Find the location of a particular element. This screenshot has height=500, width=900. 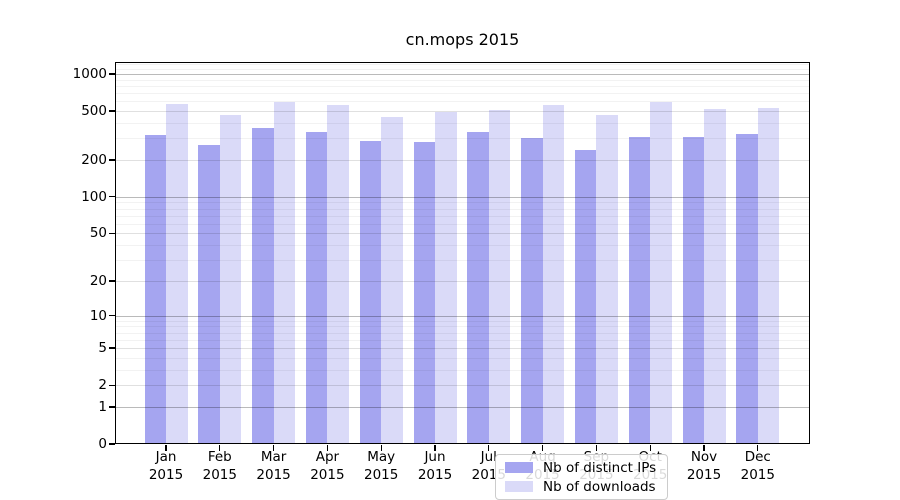

legend-label-distinct-ips: Nb of distinct IPs is located at coordinates (600, 467).